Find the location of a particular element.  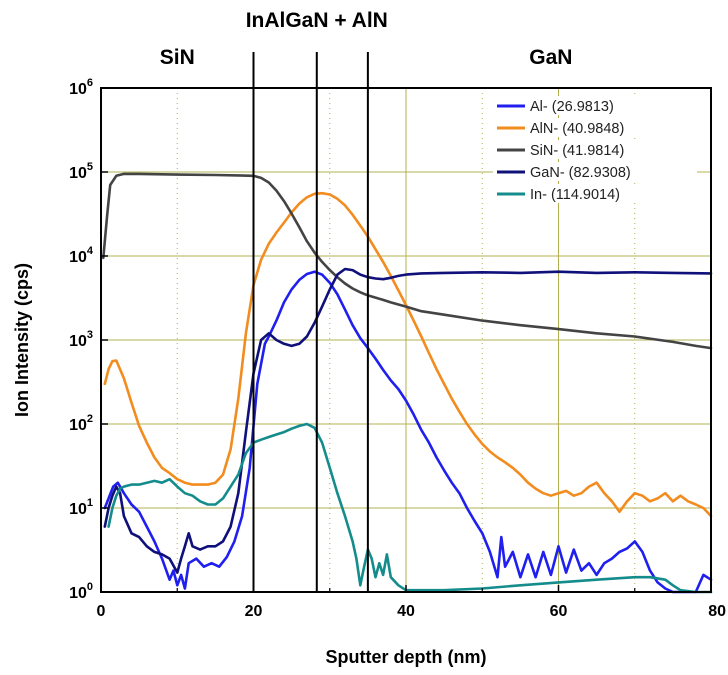

y-tick-label: 10² is located at coordinates (81, 423).